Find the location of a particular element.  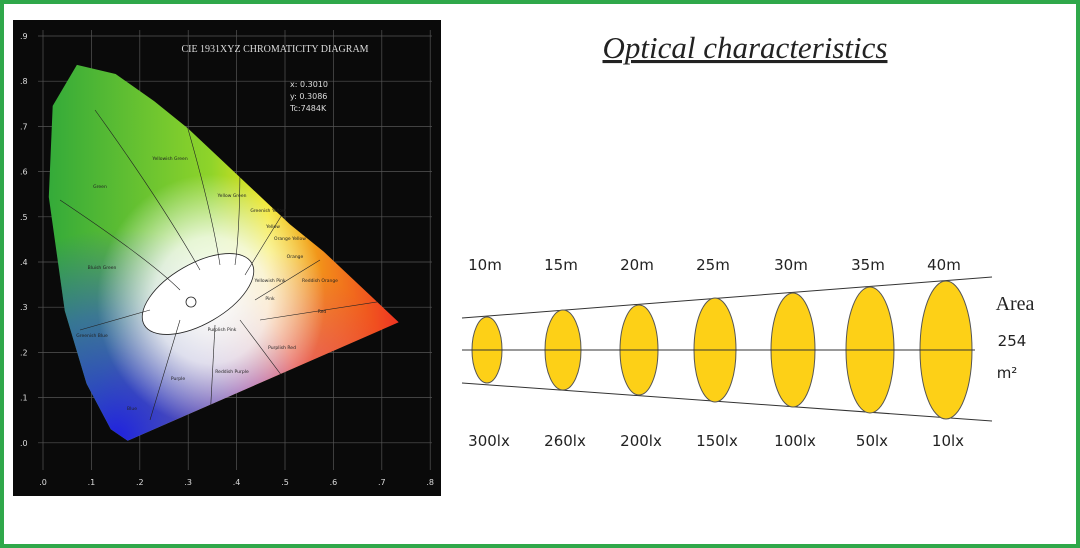

area-value: 254 is located at coordinates (1012, 341).